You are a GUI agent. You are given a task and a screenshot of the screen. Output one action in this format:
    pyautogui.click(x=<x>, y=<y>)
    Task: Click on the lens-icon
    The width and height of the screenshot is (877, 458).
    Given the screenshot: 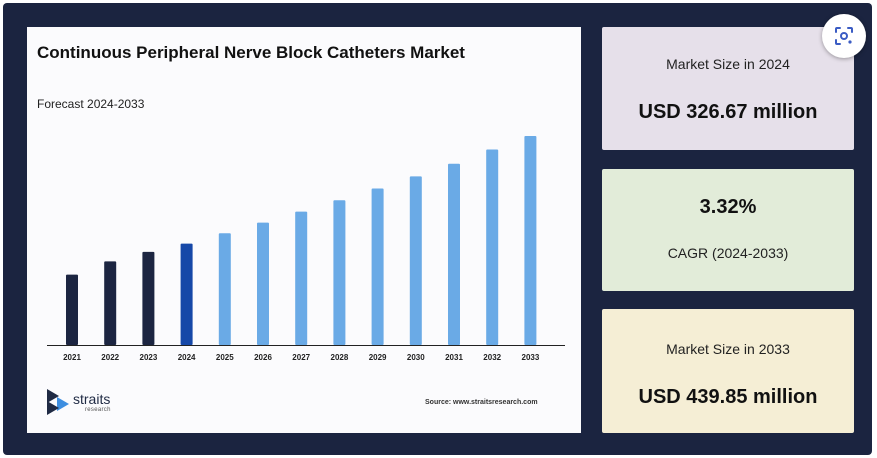 What is the action you would take?
    pyautogui.click(x=844, y=36)
    